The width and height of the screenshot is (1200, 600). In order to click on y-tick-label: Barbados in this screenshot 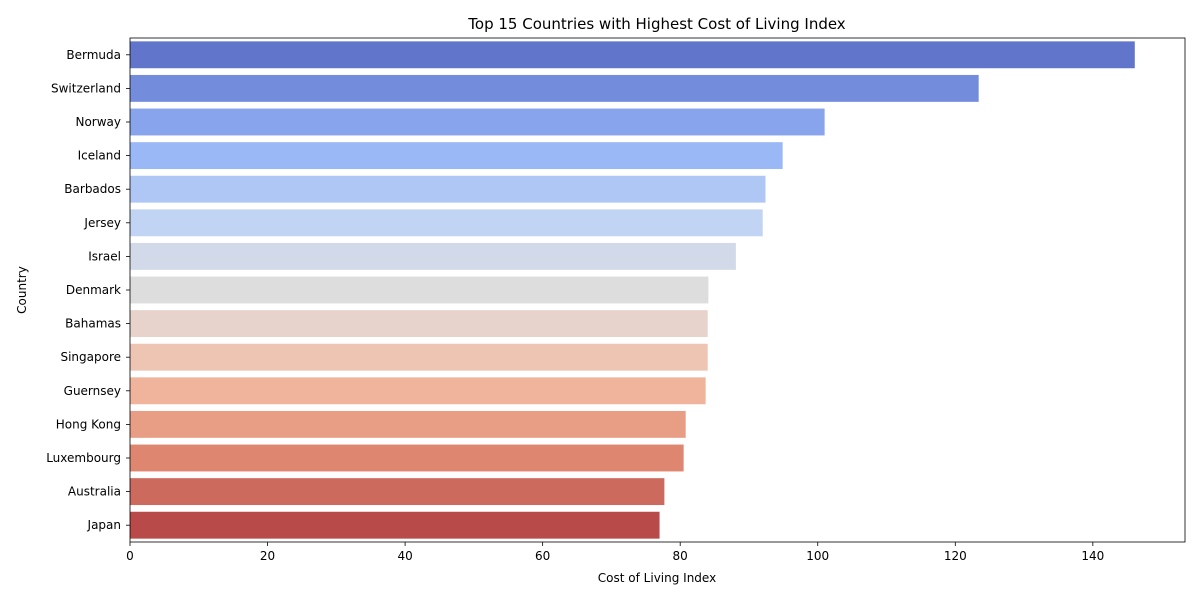, I will do `click(92, 189)`.